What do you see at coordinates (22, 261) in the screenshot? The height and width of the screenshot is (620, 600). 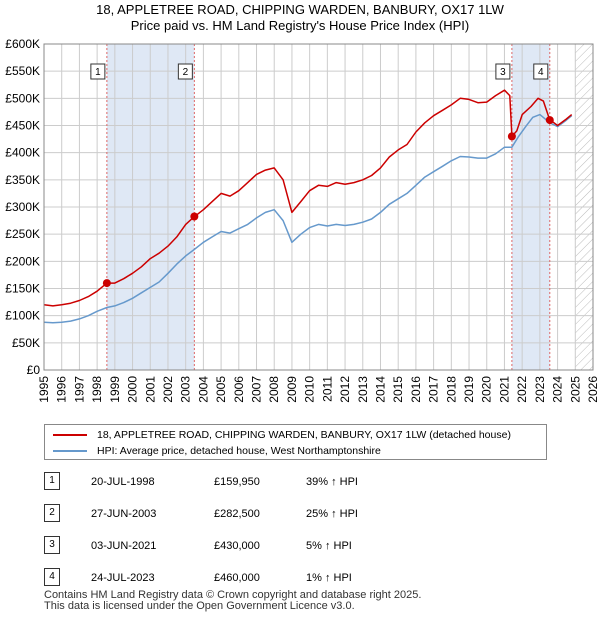 I see `y-tick-label: £200K` at bounding box center [22, 261].